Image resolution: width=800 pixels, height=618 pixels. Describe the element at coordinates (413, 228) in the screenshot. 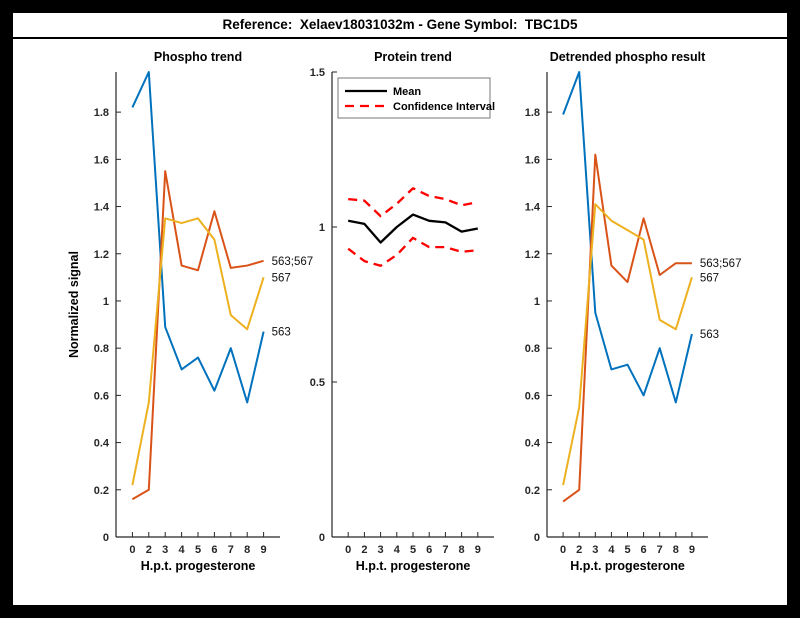

I see `series-mean-line` at that location.